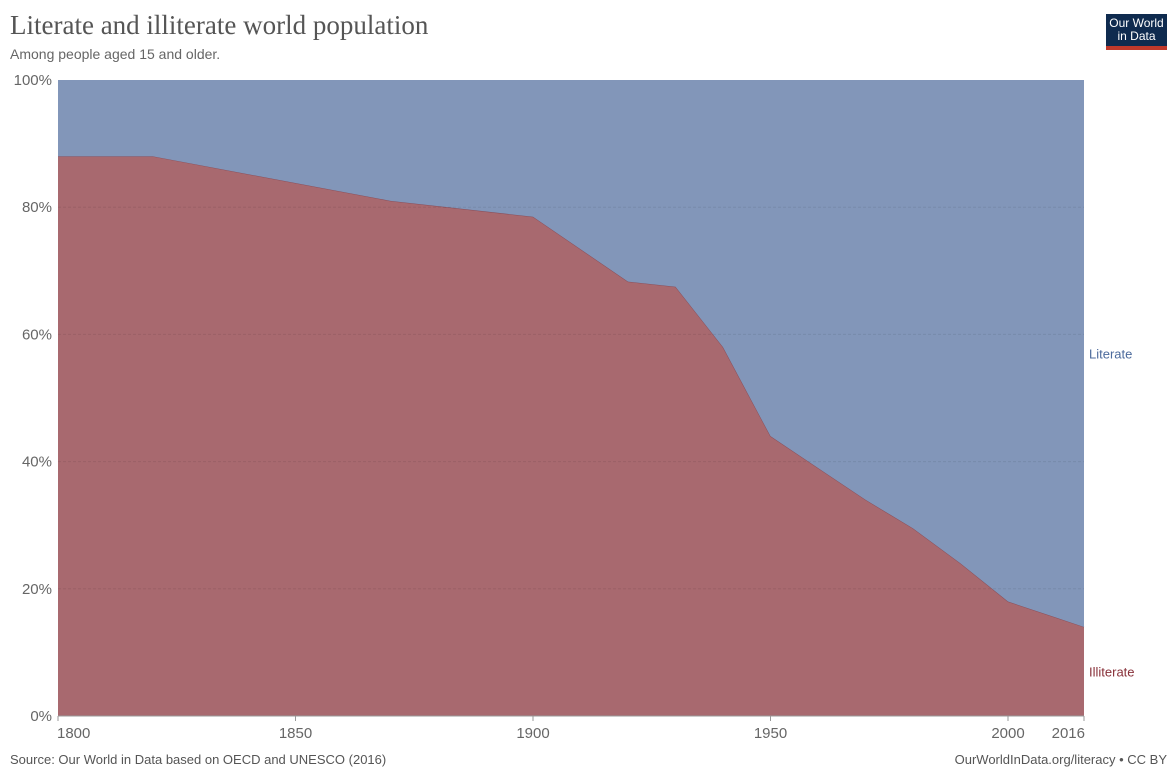 This screenshot has width=1173, height=780. Describe the element at coordinates (770, 733) in the screenshot. I see `x-tick-label: 1950` at that location.